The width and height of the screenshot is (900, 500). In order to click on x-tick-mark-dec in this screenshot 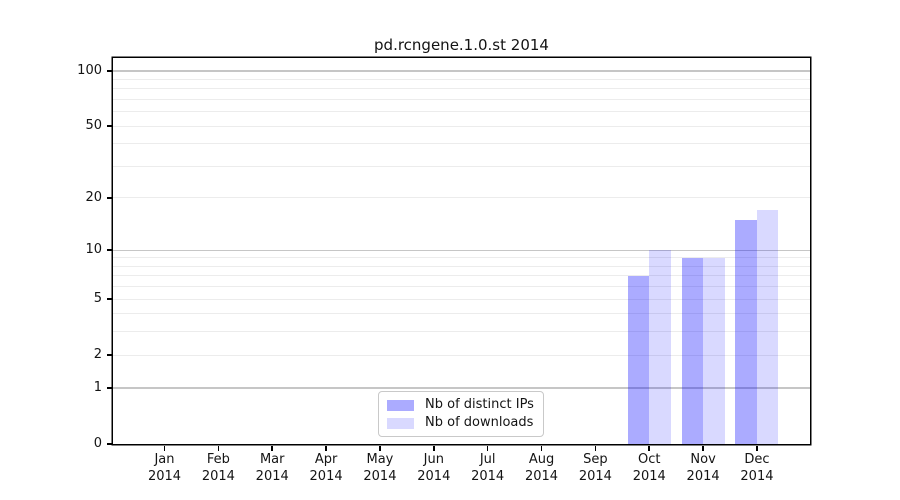, I will do `click(757, 448)`.